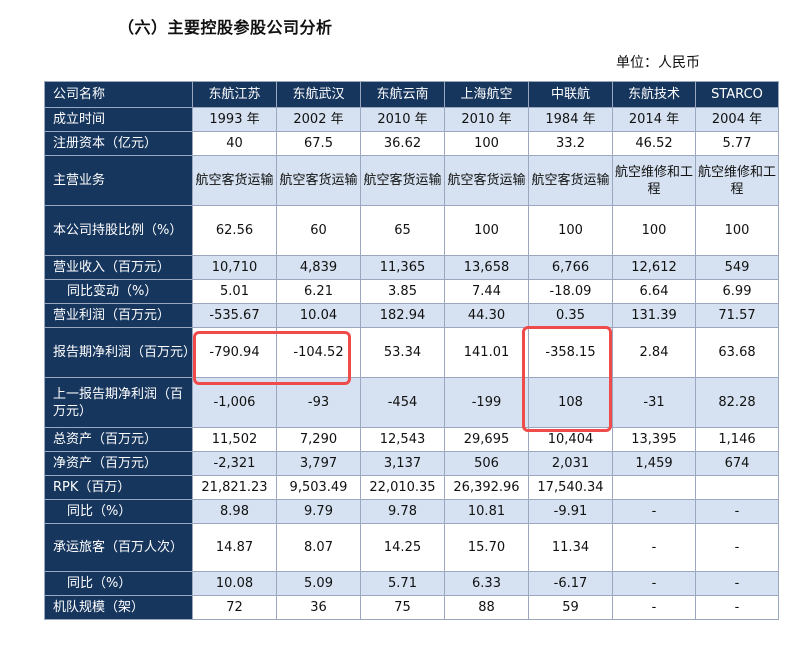  I want to click on table-cell: 2.84, so click(654, 352).